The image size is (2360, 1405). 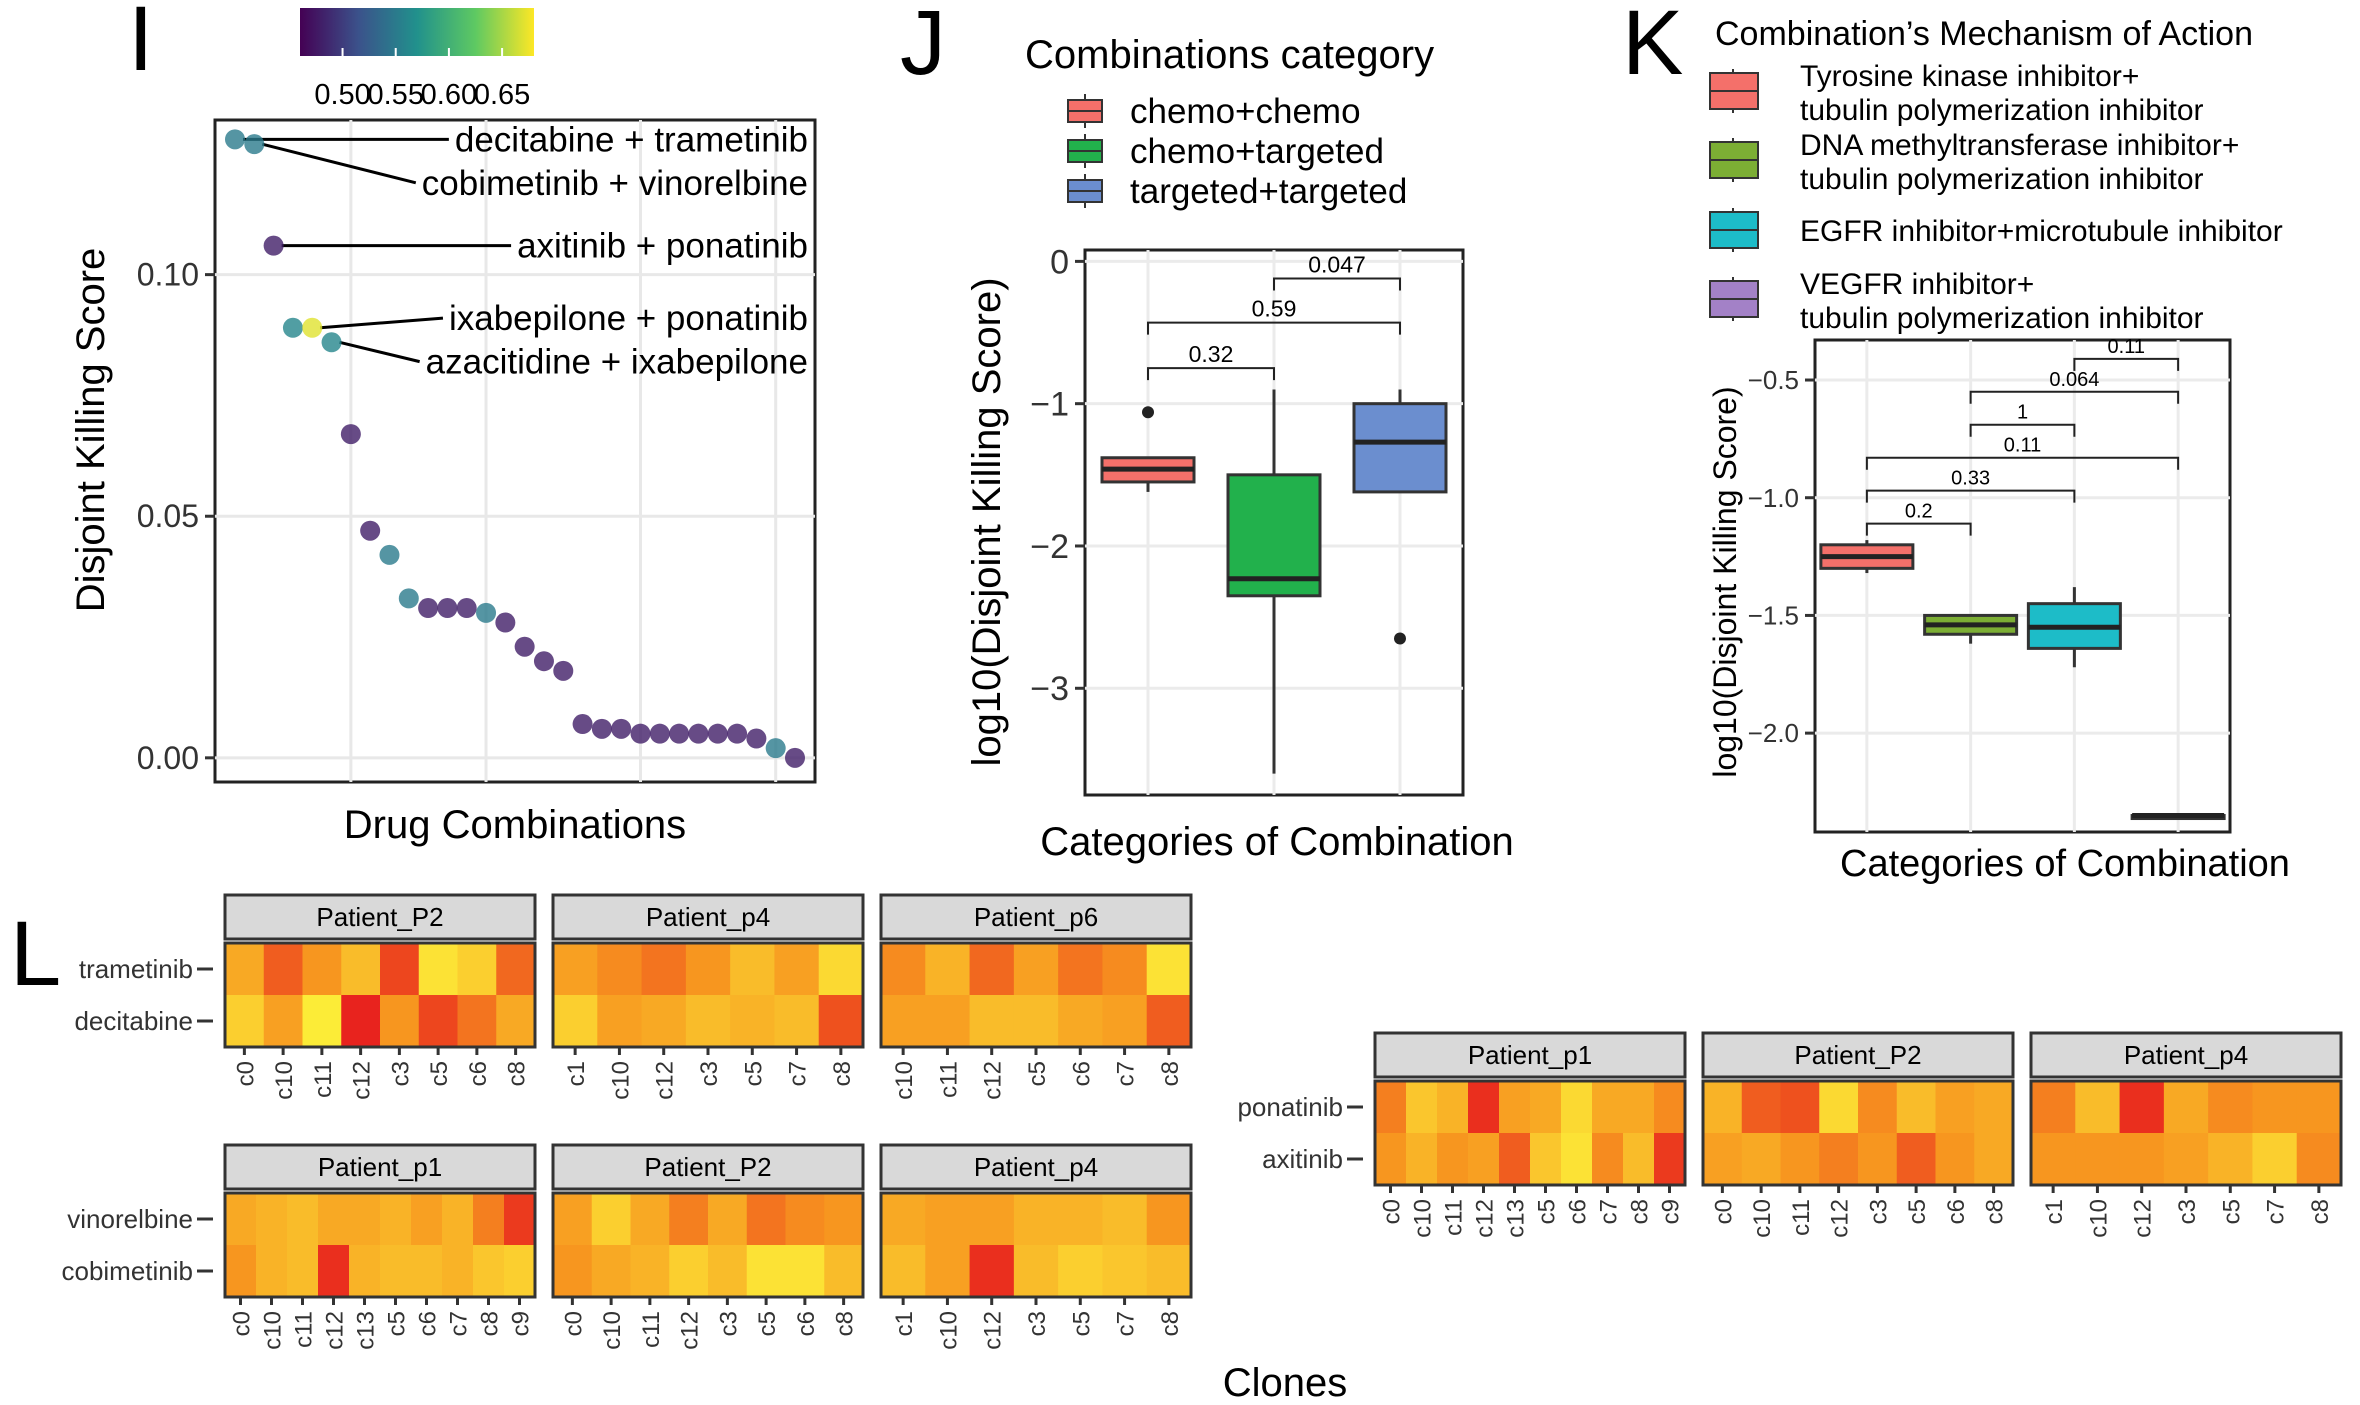 I want to click on y-tick-label: −0.5, so click(x=1773, y=380).